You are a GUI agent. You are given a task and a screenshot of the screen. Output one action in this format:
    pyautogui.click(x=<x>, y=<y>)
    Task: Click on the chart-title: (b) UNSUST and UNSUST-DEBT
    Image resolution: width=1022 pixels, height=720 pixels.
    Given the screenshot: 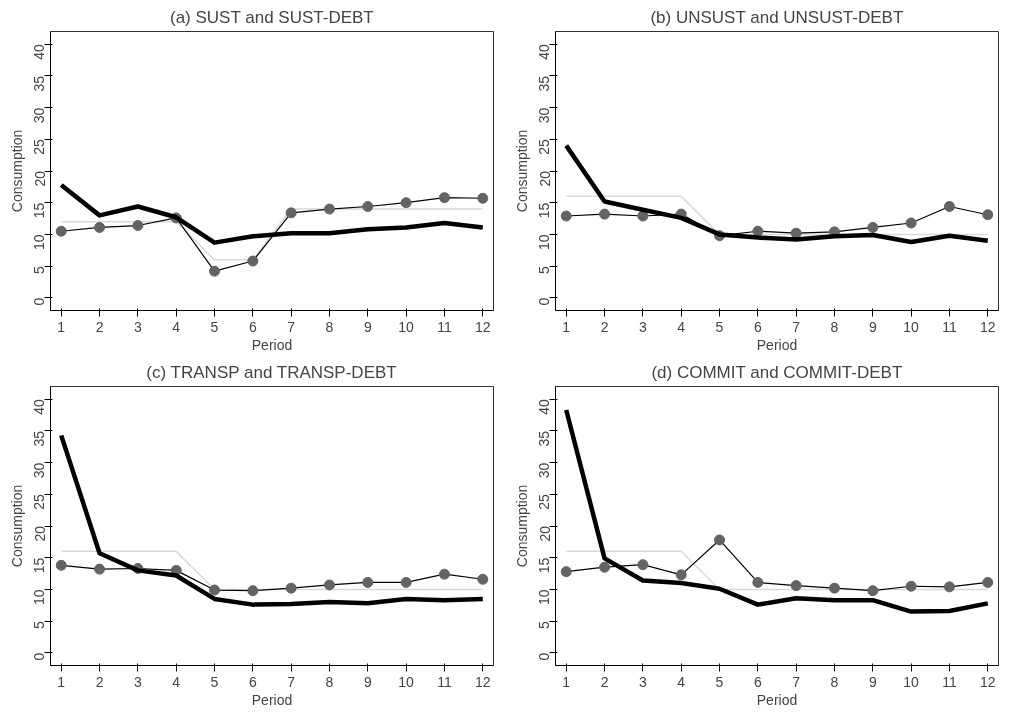 What is the action you would take?
    pyautogui.click(x=777, y=17)
    